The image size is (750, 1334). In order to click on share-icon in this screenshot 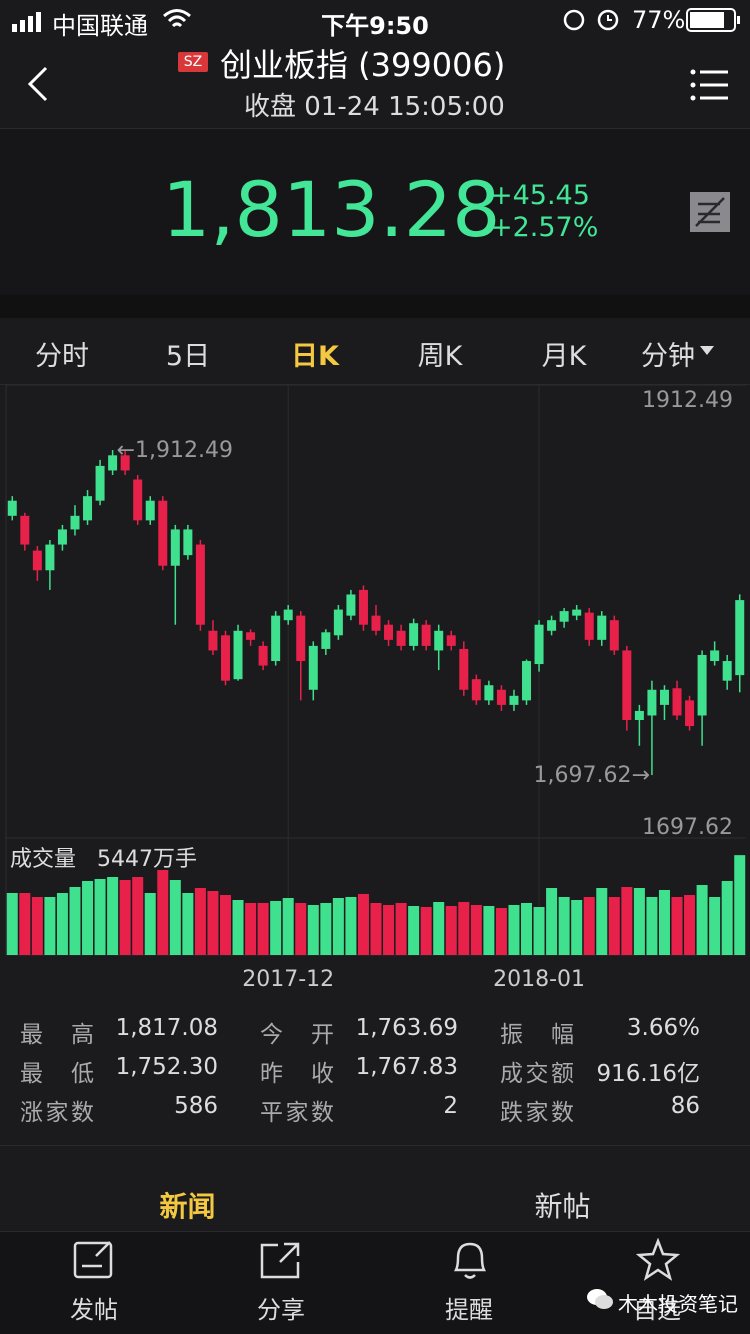, I will do `click(280, 1260)`.